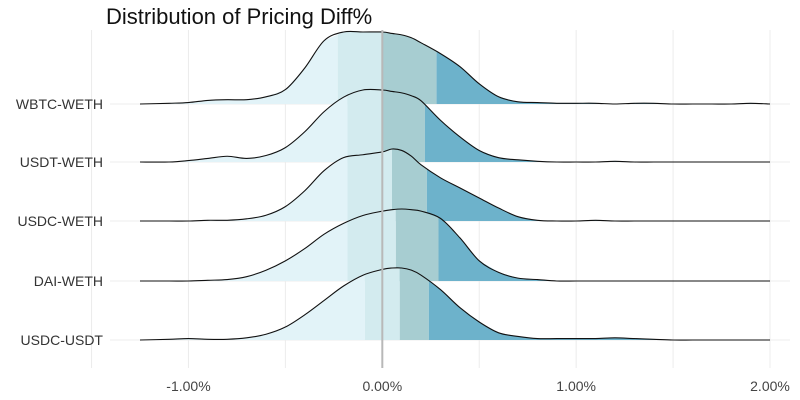 This screenshot has height=400, width=800. I want to click on x-tick-label: -1.00%, so click(188, 386).